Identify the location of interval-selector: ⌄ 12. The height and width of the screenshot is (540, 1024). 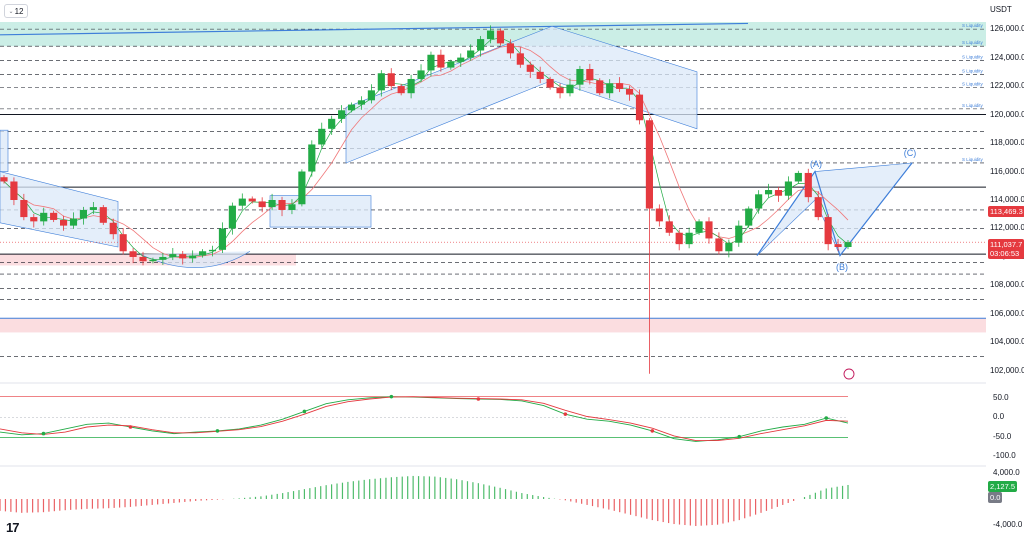
(16, 11).